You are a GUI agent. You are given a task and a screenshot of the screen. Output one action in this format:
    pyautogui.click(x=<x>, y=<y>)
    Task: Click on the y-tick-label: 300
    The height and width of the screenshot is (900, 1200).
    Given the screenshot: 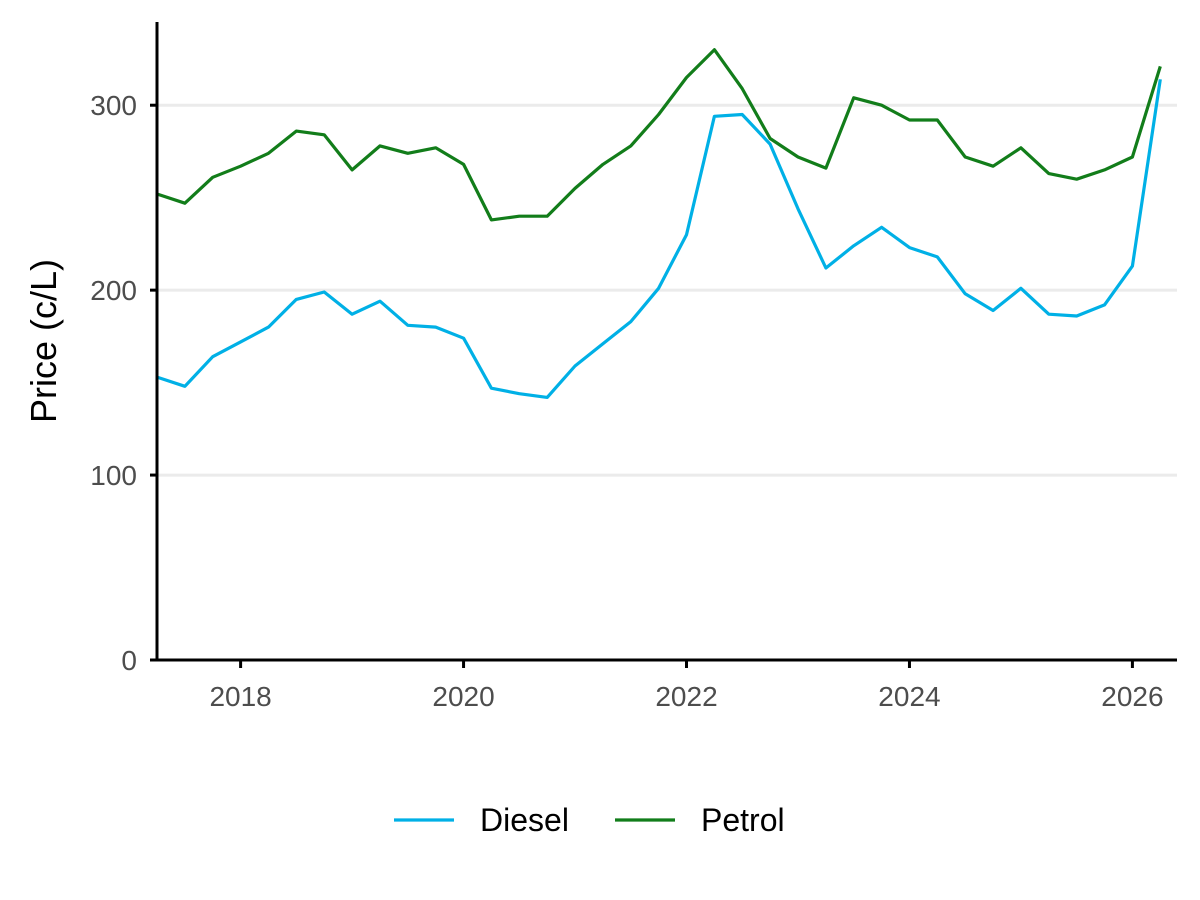 What is the action you would take?
    pyautogui.click(x=113, y=105)
    